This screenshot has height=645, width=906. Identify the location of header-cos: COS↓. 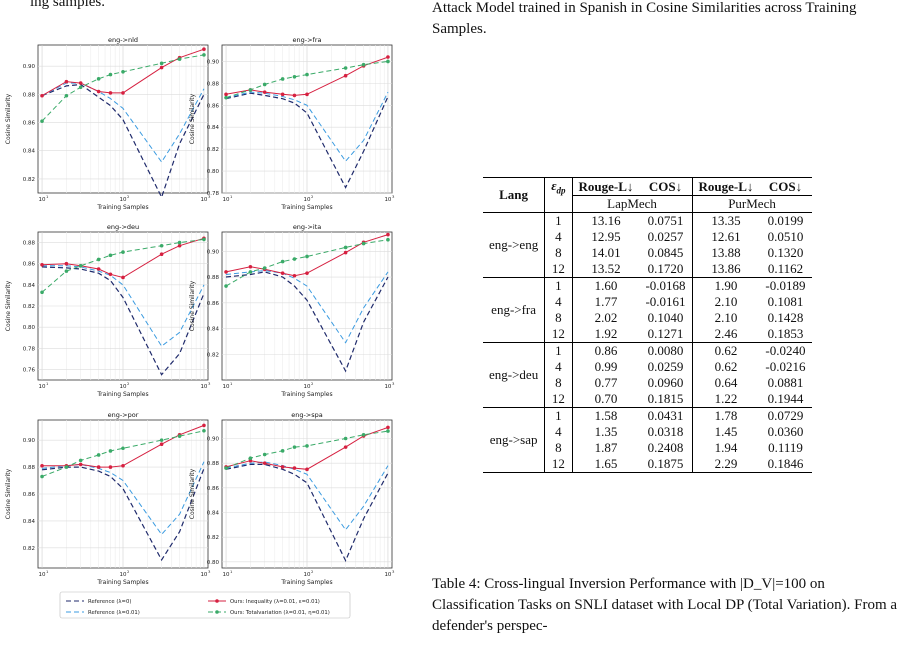
(785, 186).